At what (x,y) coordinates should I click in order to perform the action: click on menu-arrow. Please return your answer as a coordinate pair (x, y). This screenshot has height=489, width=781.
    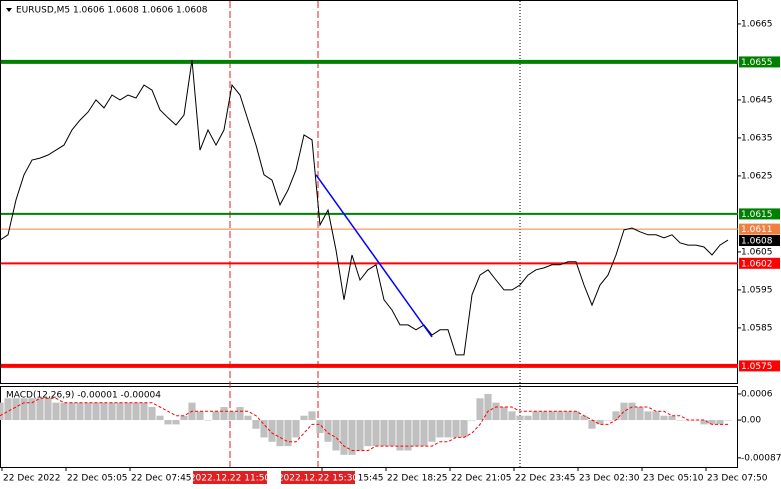
    Looking at the image, I should click on (9, 10).